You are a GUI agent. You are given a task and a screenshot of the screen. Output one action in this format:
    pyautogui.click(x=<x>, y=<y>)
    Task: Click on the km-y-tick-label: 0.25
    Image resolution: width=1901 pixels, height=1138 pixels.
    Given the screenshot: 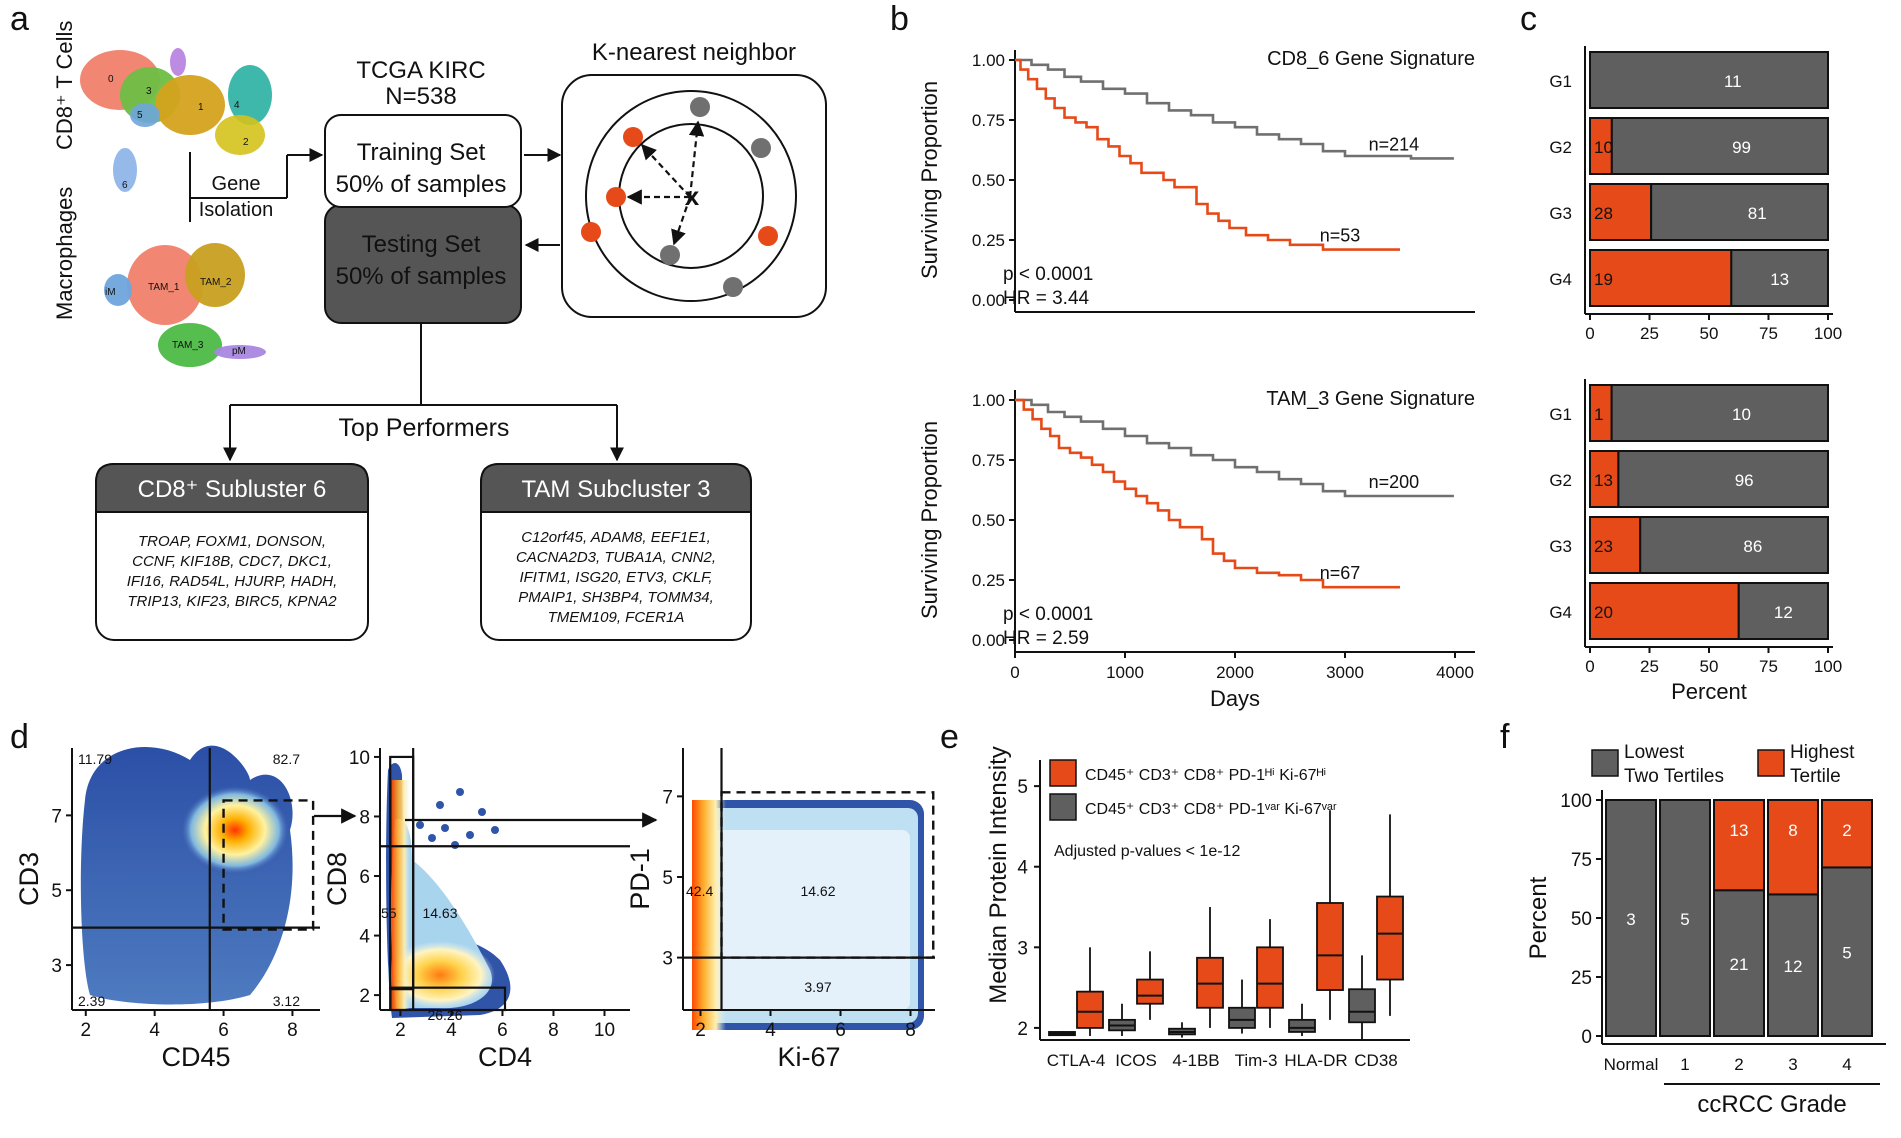 What is the action you would take?
    pyautogui.click(x=988, y=580)
    